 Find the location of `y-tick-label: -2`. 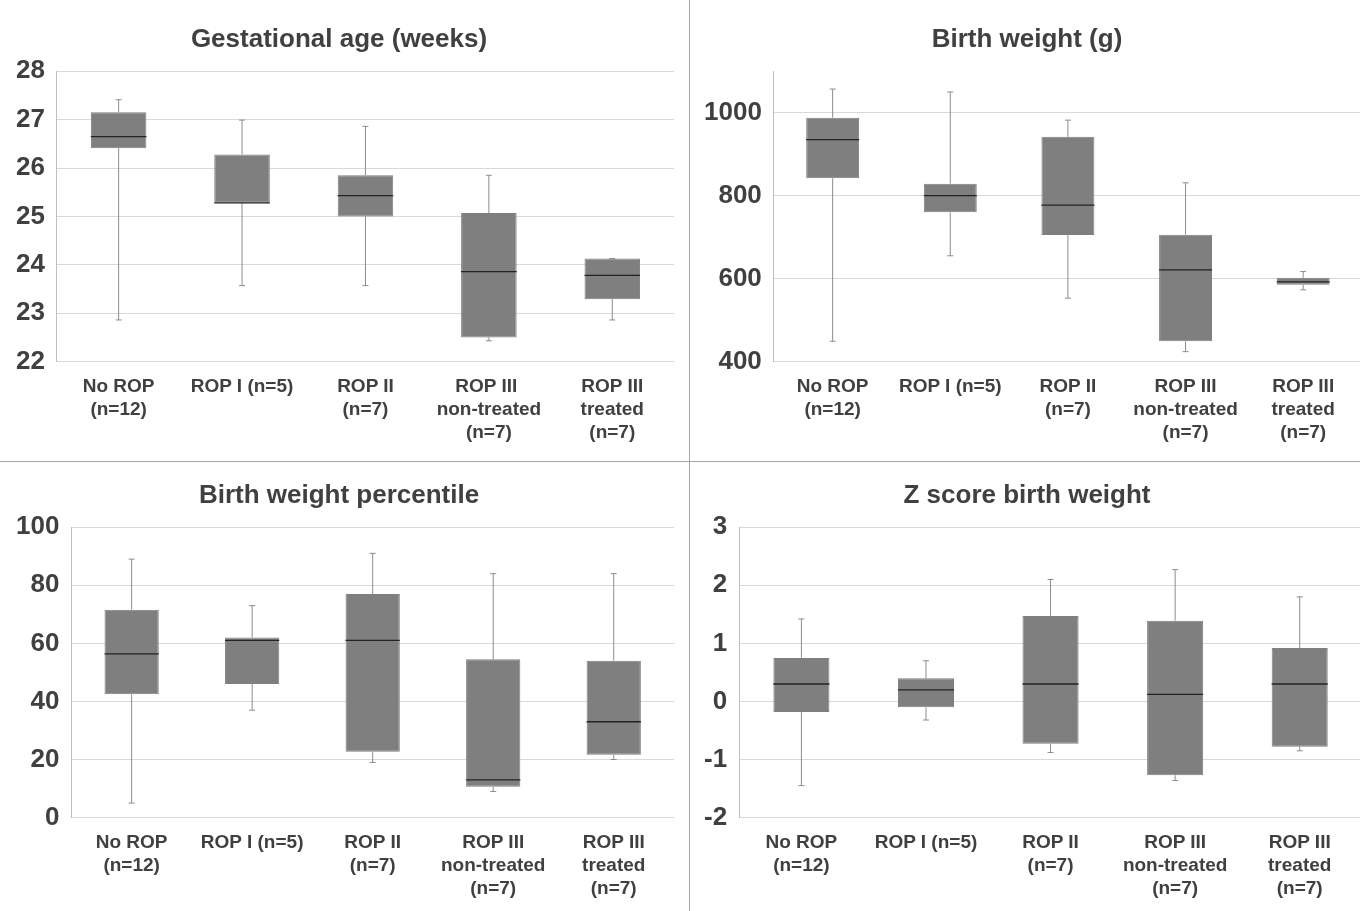

y-tick-label: -2 is located at coordinates (715, 815).